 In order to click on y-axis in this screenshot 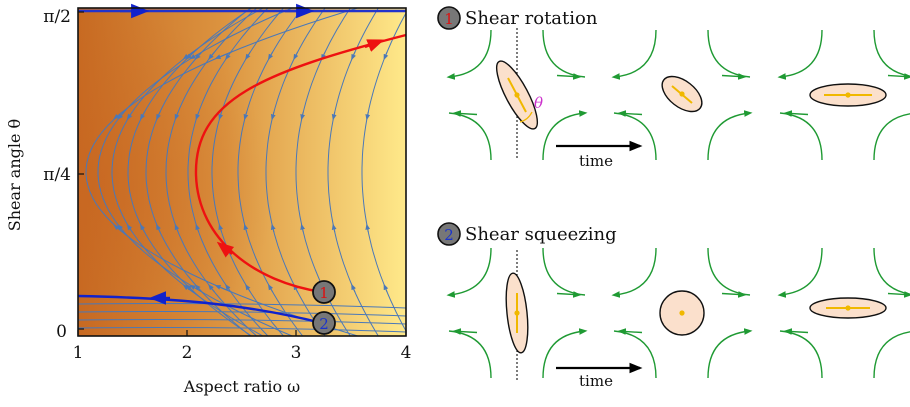, I will do `click(81, 170)`.